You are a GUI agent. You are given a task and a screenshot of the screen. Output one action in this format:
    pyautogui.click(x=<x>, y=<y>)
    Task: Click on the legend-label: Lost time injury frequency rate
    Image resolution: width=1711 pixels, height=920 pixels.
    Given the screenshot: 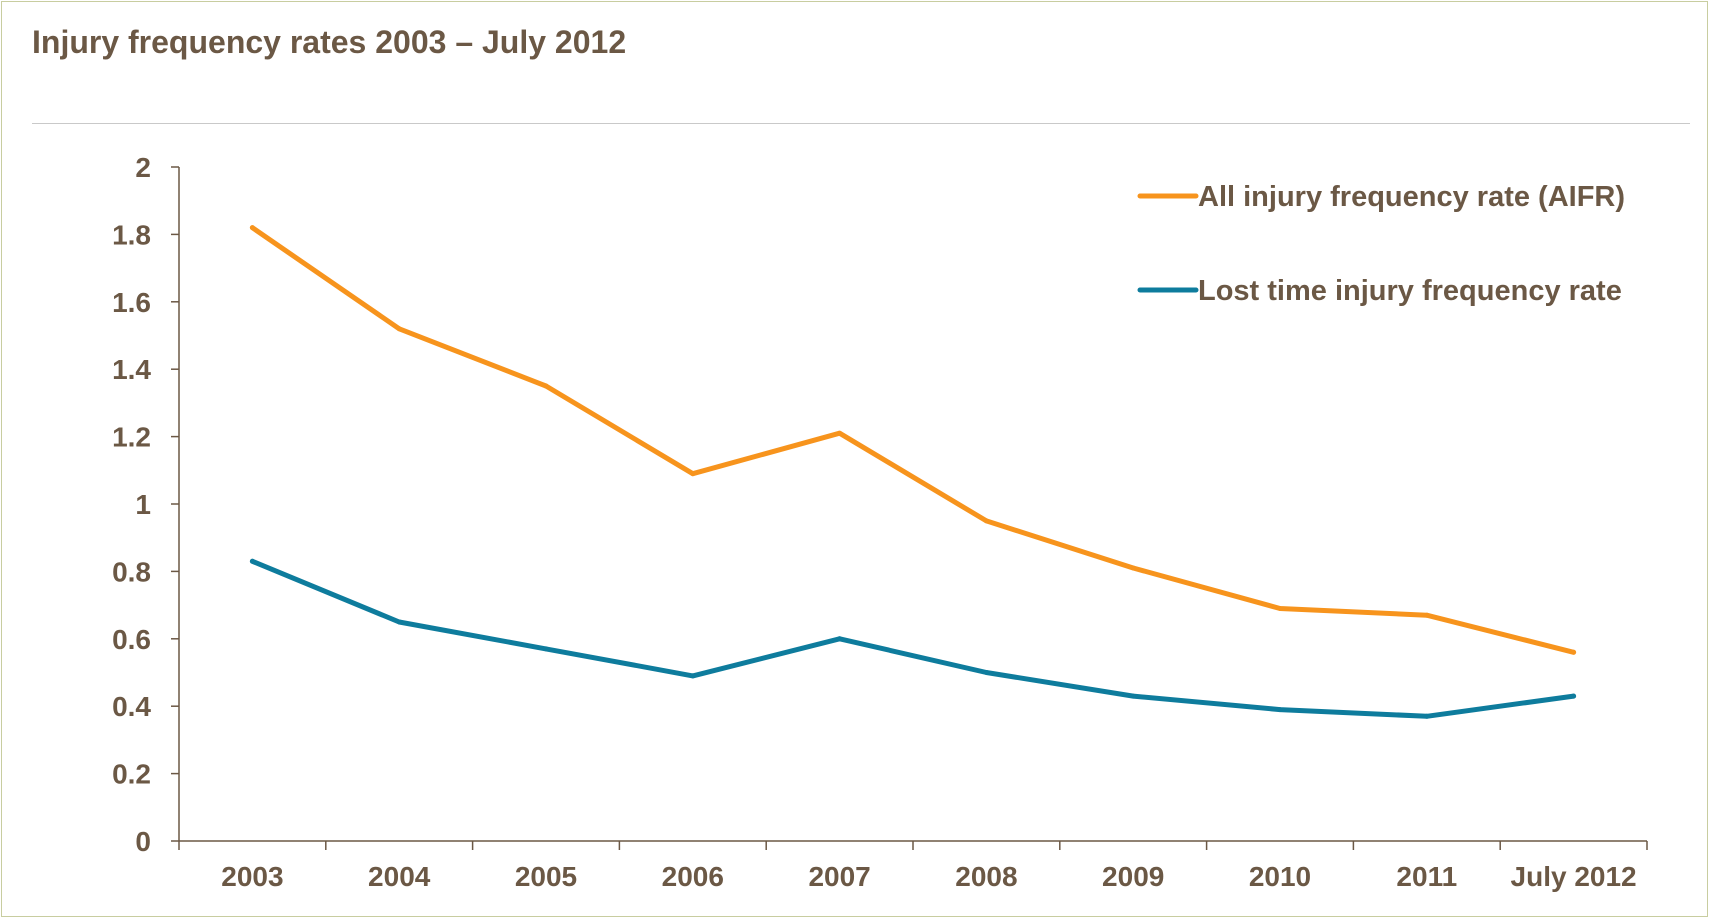 What is the action you would take?
    pyautogui.click(x=1410, y=291)
    